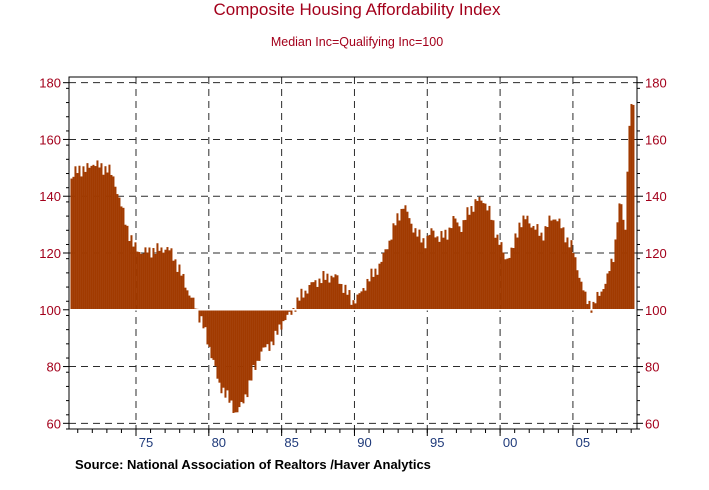 The image size is (709, 490). I want to click on y-tick-label-right: 140, so click(656, 196).